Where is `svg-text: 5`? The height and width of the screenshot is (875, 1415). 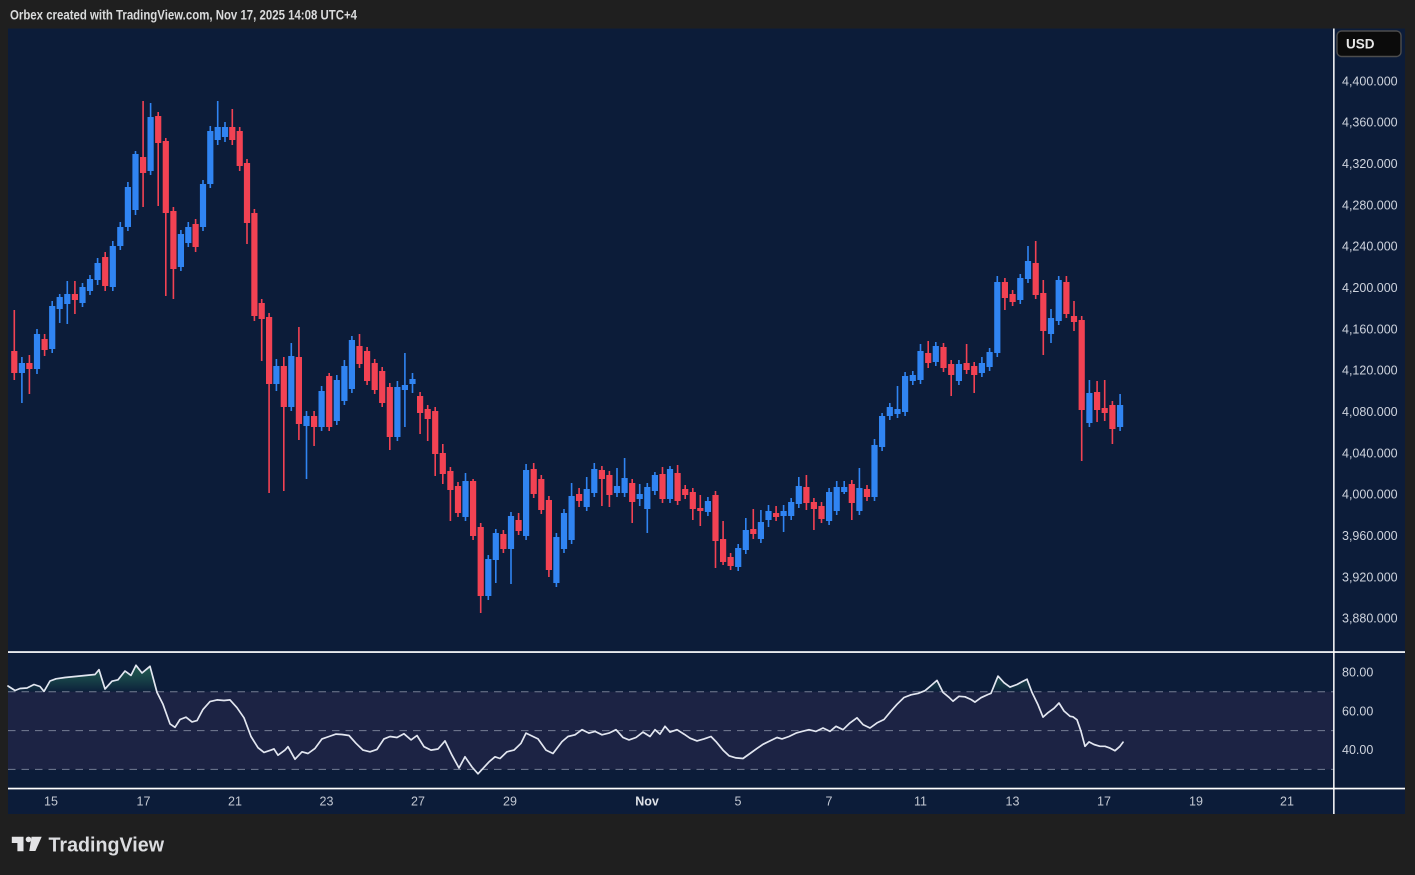
svg-text: 5 is located at coordinates (738, 802).